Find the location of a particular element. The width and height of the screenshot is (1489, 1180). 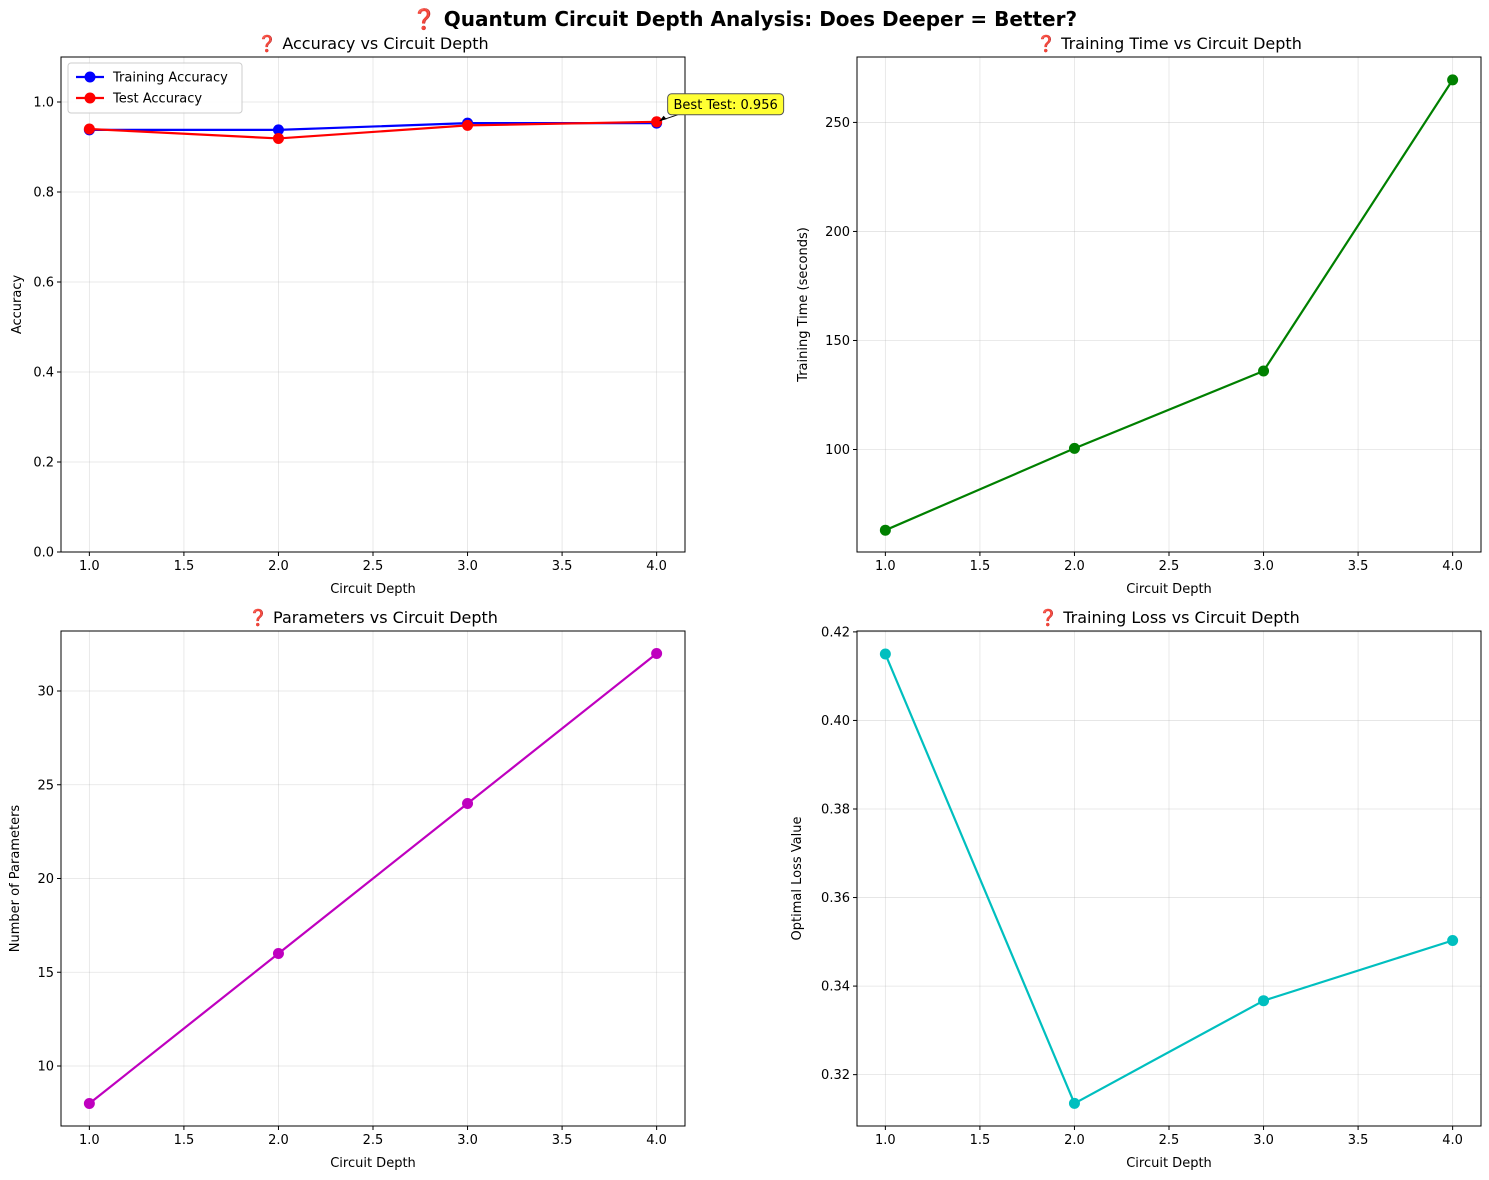

y-axis-label: Number of Parameters is located at coordinates (15, 879).